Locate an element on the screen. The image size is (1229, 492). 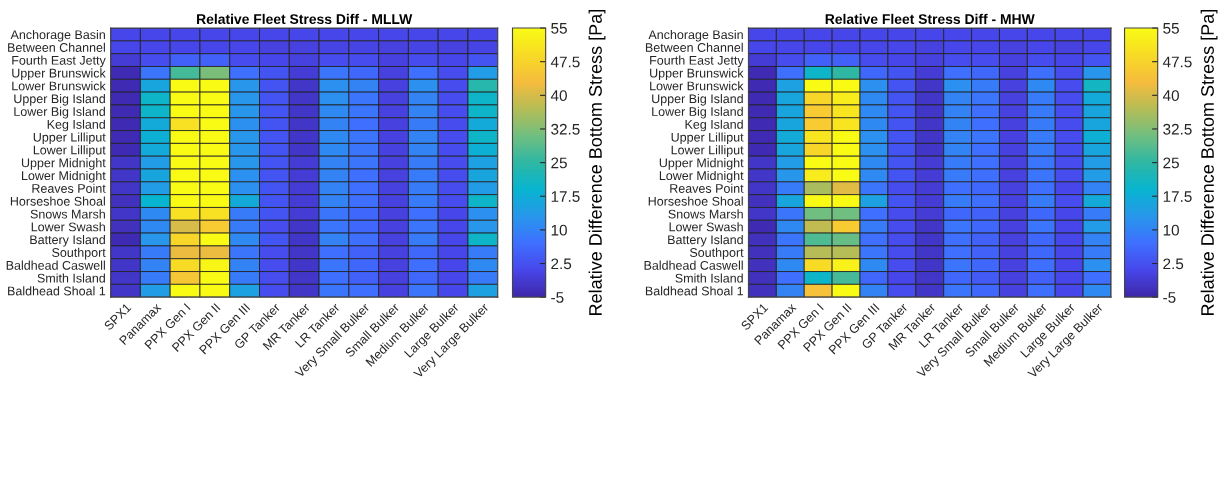
chart-title: Relative Fleet Stress Diff - MHW is located at coordinates (930, 19).